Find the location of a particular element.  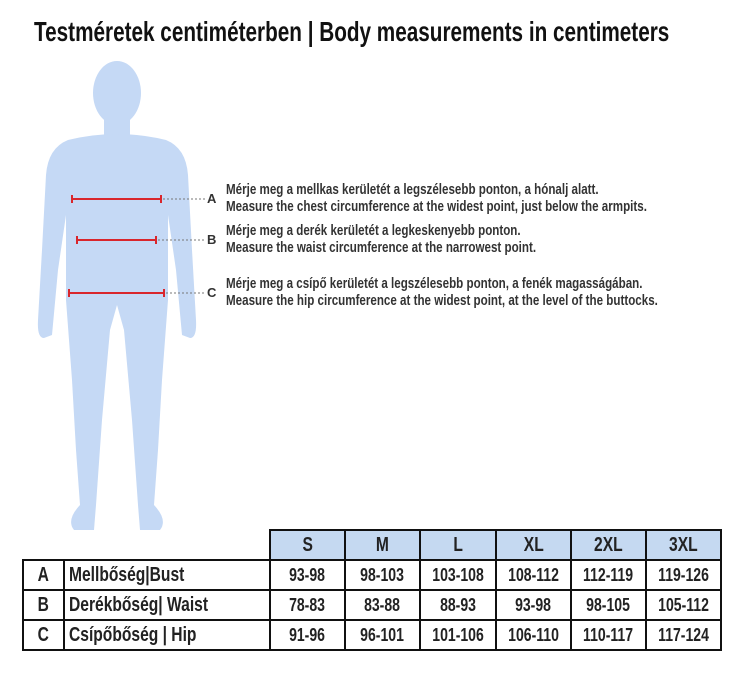

measure-lines is located at coordinates (116, 246).